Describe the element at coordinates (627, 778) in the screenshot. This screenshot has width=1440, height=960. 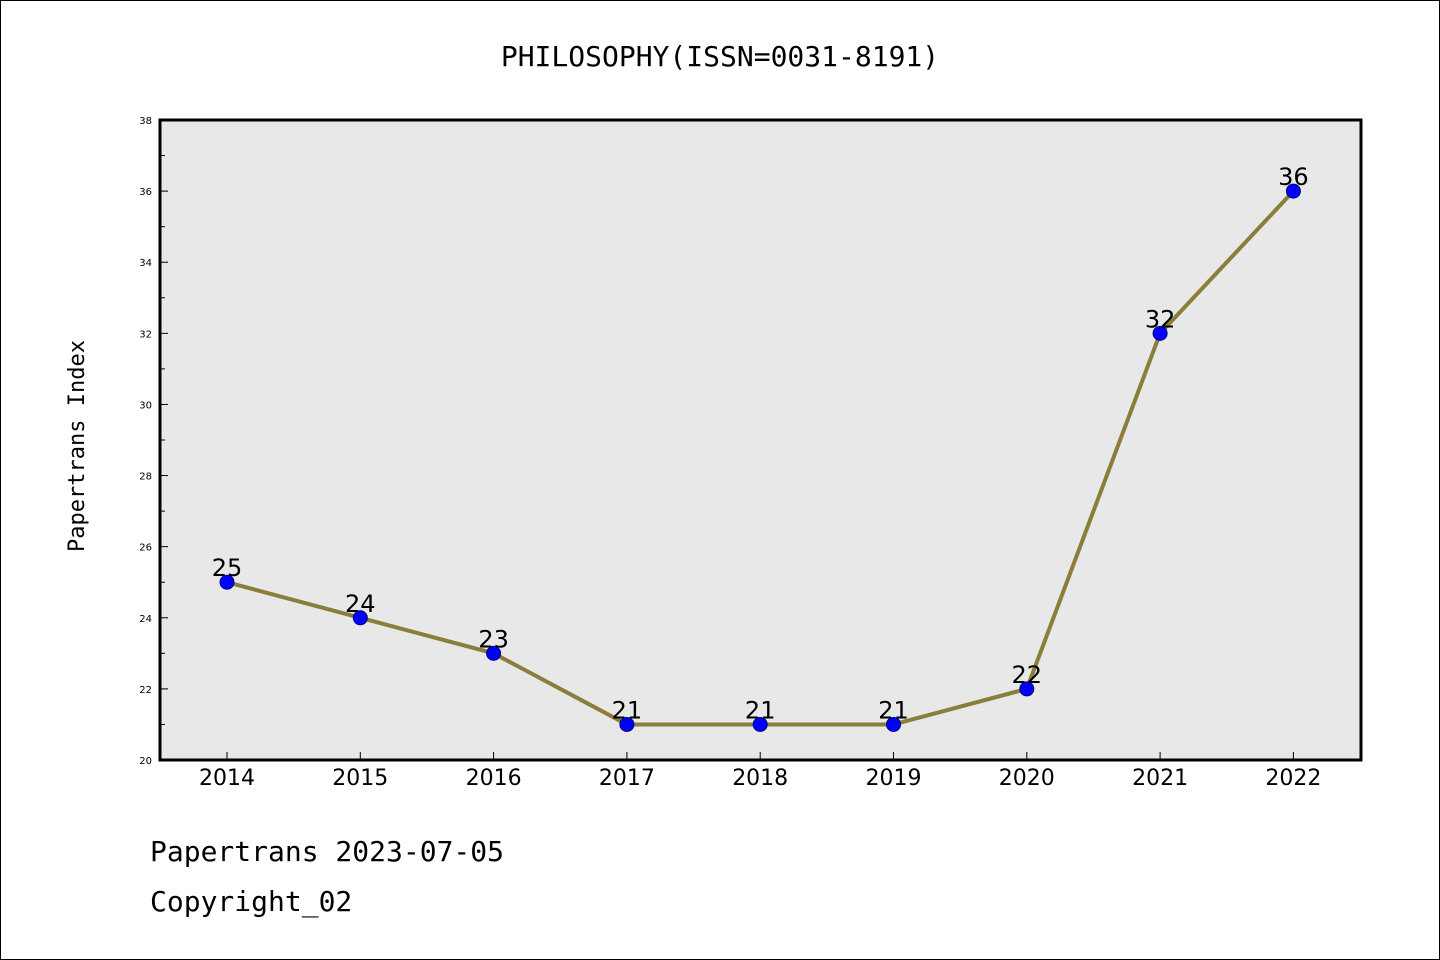
I see `x-tick-label: 2017` at that location.